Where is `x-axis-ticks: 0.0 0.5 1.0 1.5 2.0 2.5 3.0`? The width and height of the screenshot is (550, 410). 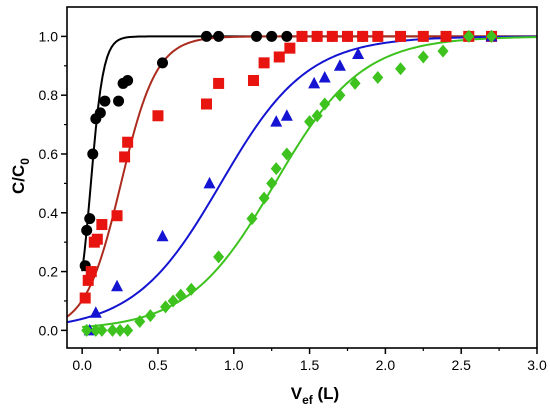 x-axis-ticks: 0.0 0.5 1.0 1.5 2.0 2.5 3.0 is located at coordinates (309, 360).